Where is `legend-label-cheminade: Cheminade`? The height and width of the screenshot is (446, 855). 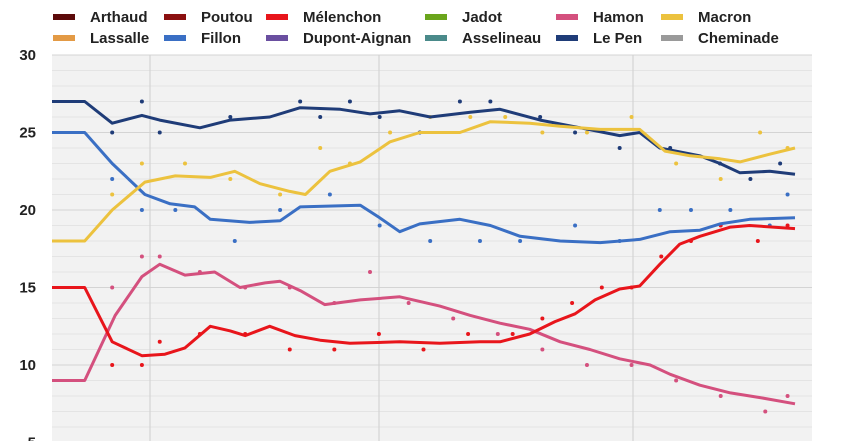
legend-label-cheminade: Cheminade is located at coordinates (738, 38).